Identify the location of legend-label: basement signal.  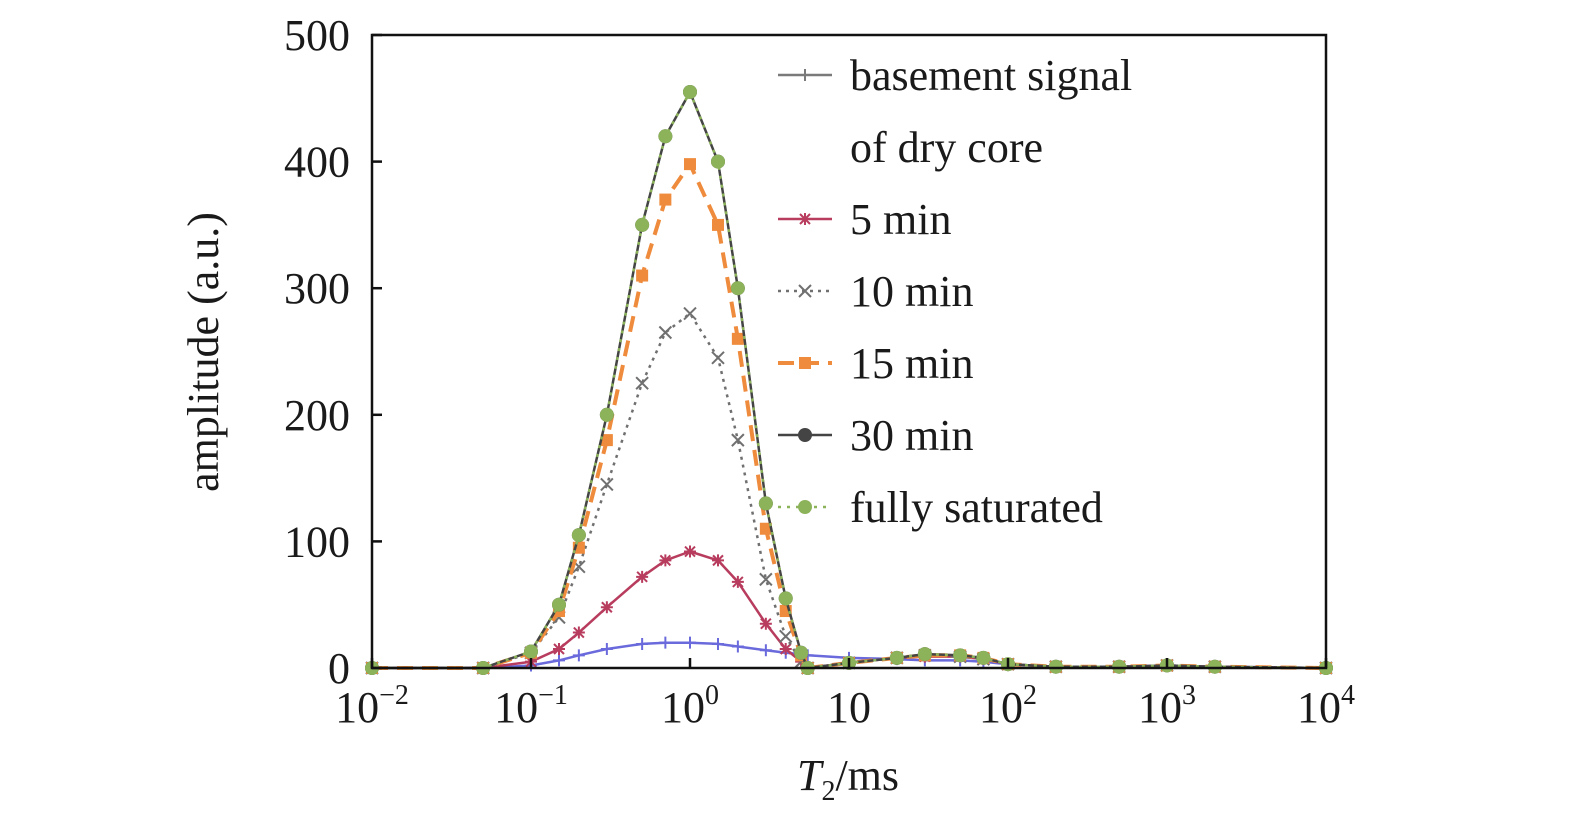
(991, 75).